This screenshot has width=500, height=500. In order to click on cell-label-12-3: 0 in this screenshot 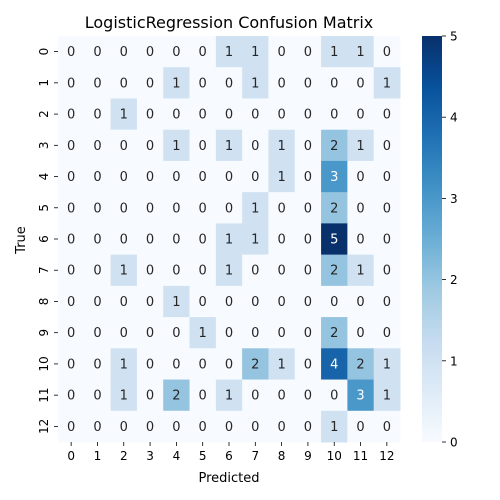, I will do `click(150, 427)`.